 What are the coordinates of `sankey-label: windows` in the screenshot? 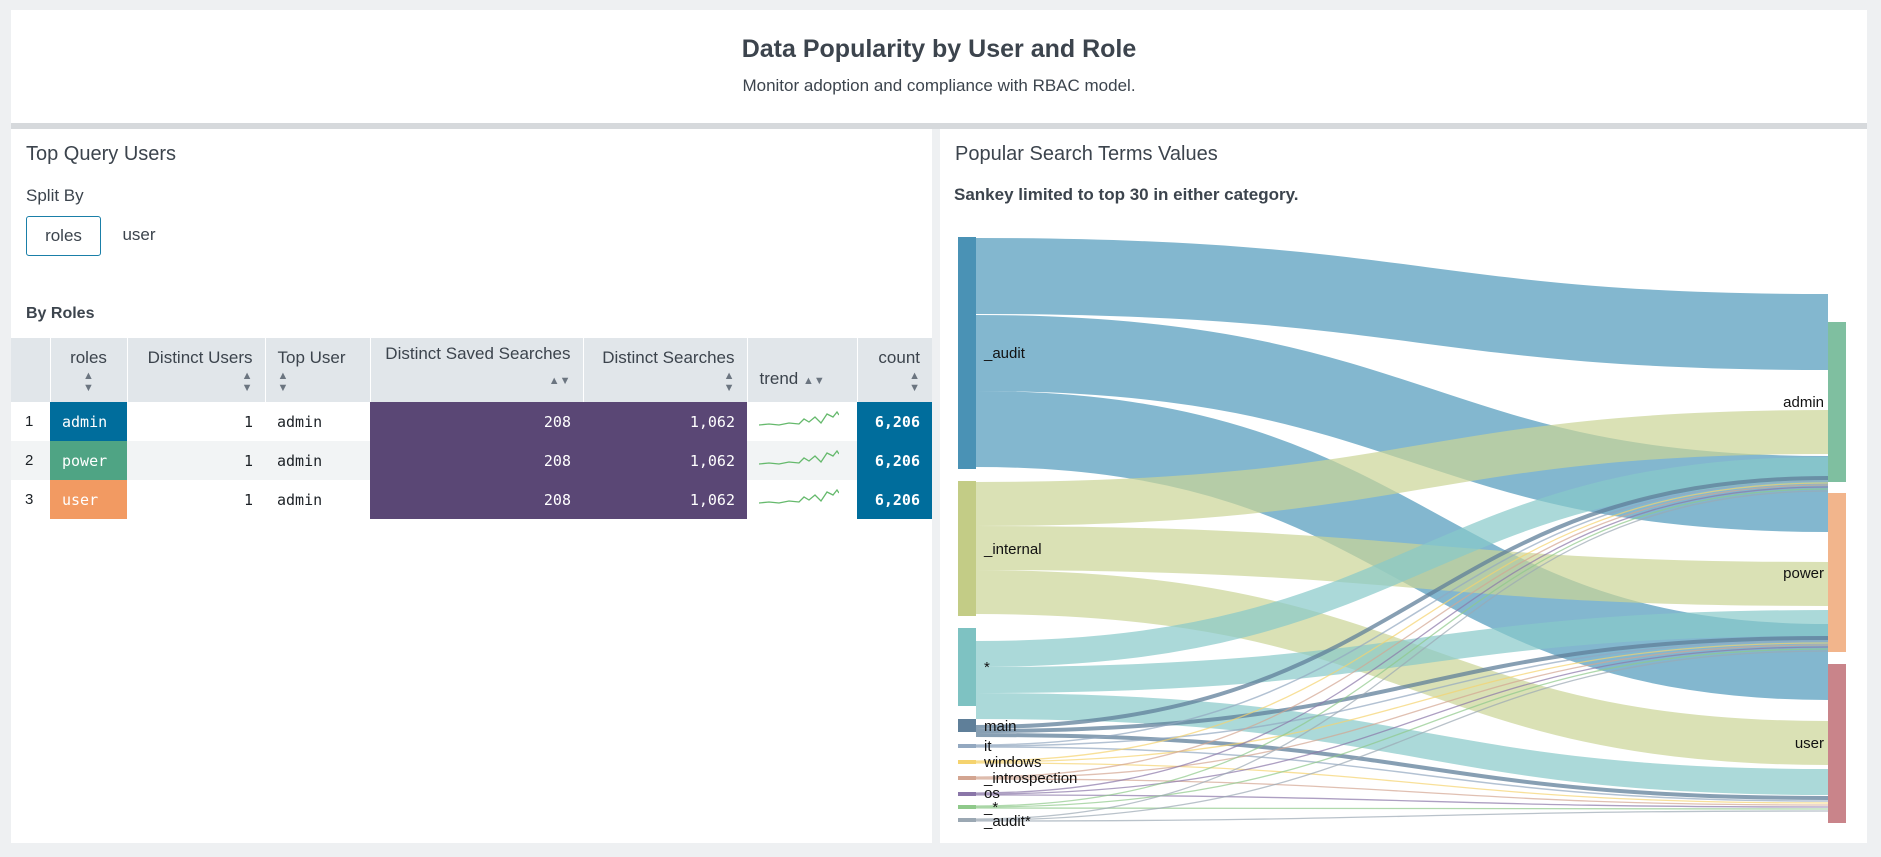 It's located at (1012, 762).